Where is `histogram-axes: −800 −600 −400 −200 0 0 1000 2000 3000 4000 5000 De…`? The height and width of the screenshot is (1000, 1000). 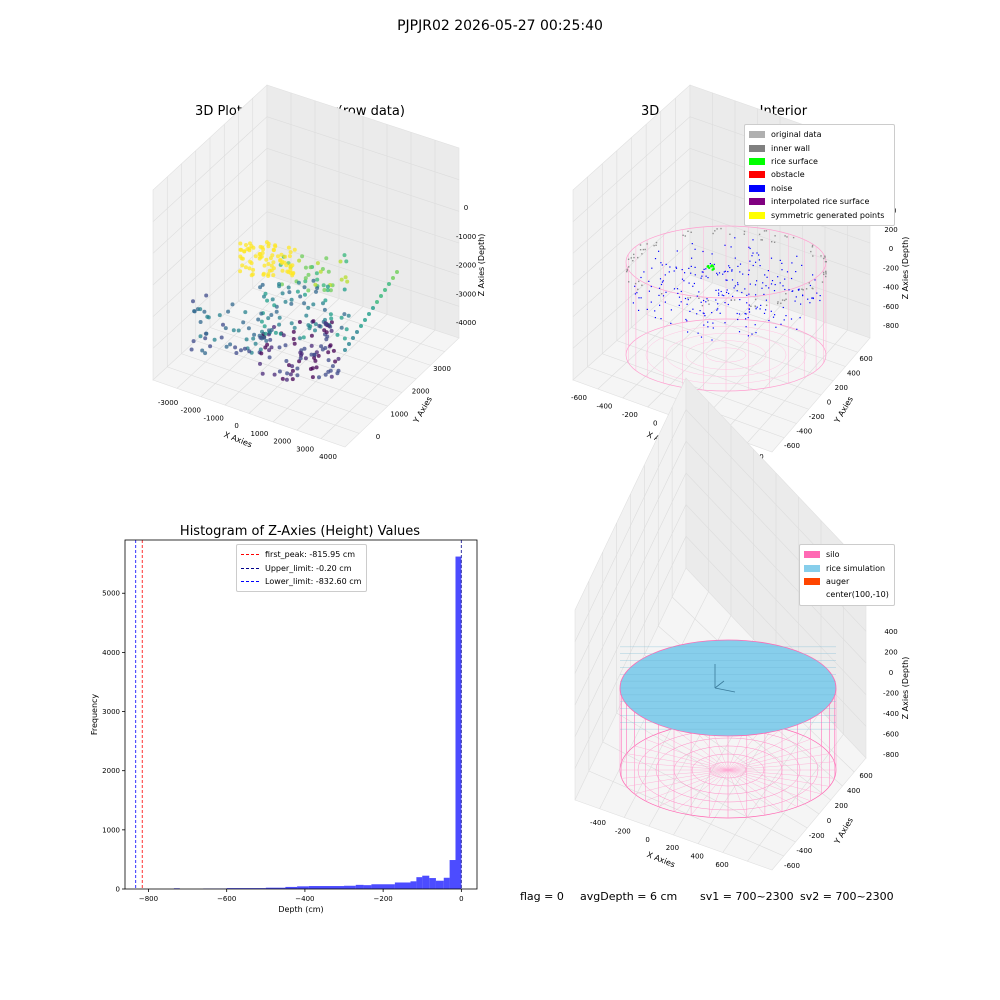
histogram-axes: −800 −600 −400 −200 0 0 1000 2000 3000 4000 5000 De… is located at coordinates (284, 726).